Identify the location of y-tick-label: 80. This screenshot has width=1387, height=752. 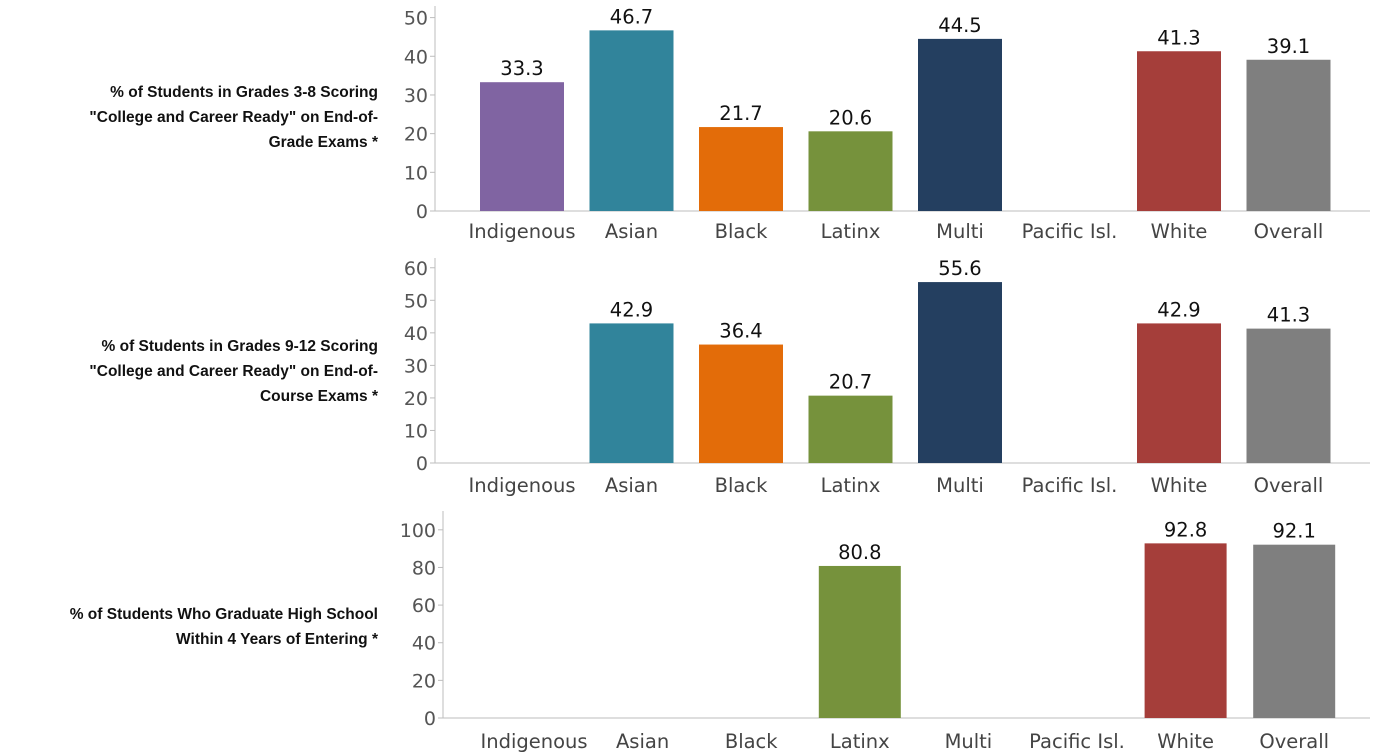
(424, 568).